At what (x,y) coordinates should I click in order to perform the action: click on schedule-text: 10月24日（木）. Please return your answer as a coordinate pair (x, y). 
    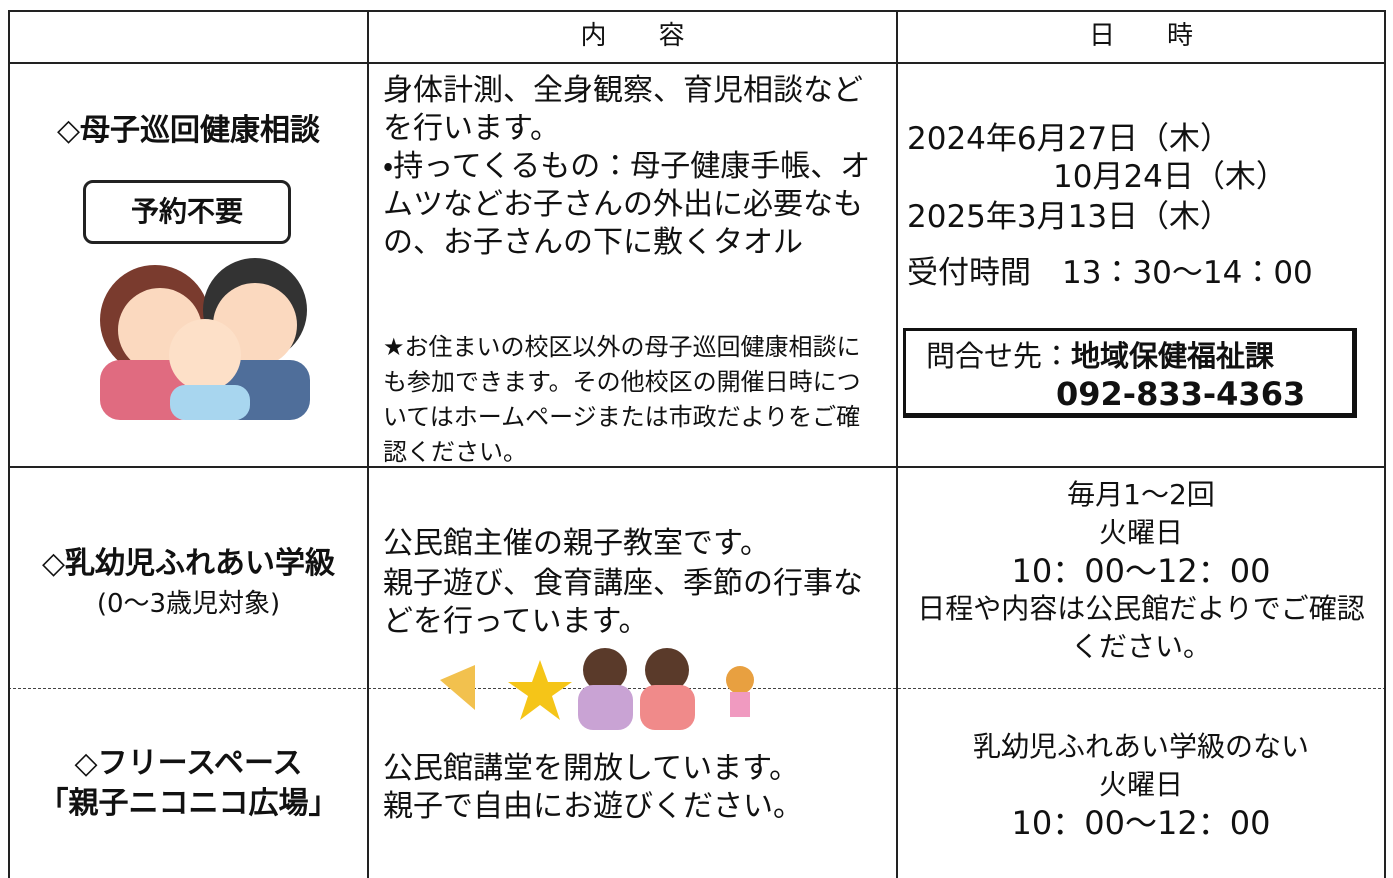
    Looking at the image, I should click on (1170, 177).